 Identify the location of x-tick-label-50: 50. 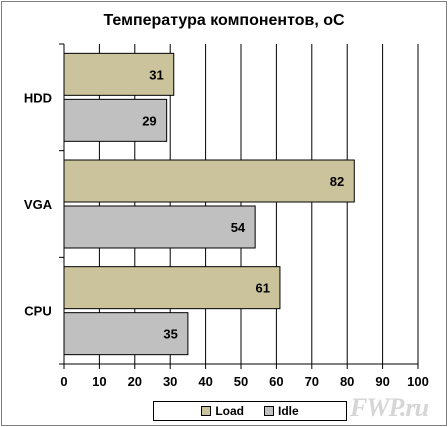
(241, 381).